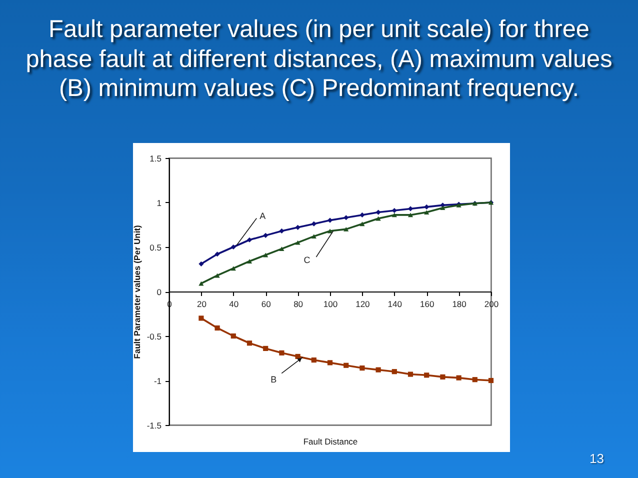 The height and width of the screenshot is (478, 638). Describe the element at coordinates (234, 304) in the screenshot. I see `x-tick-label: 40` at that location.